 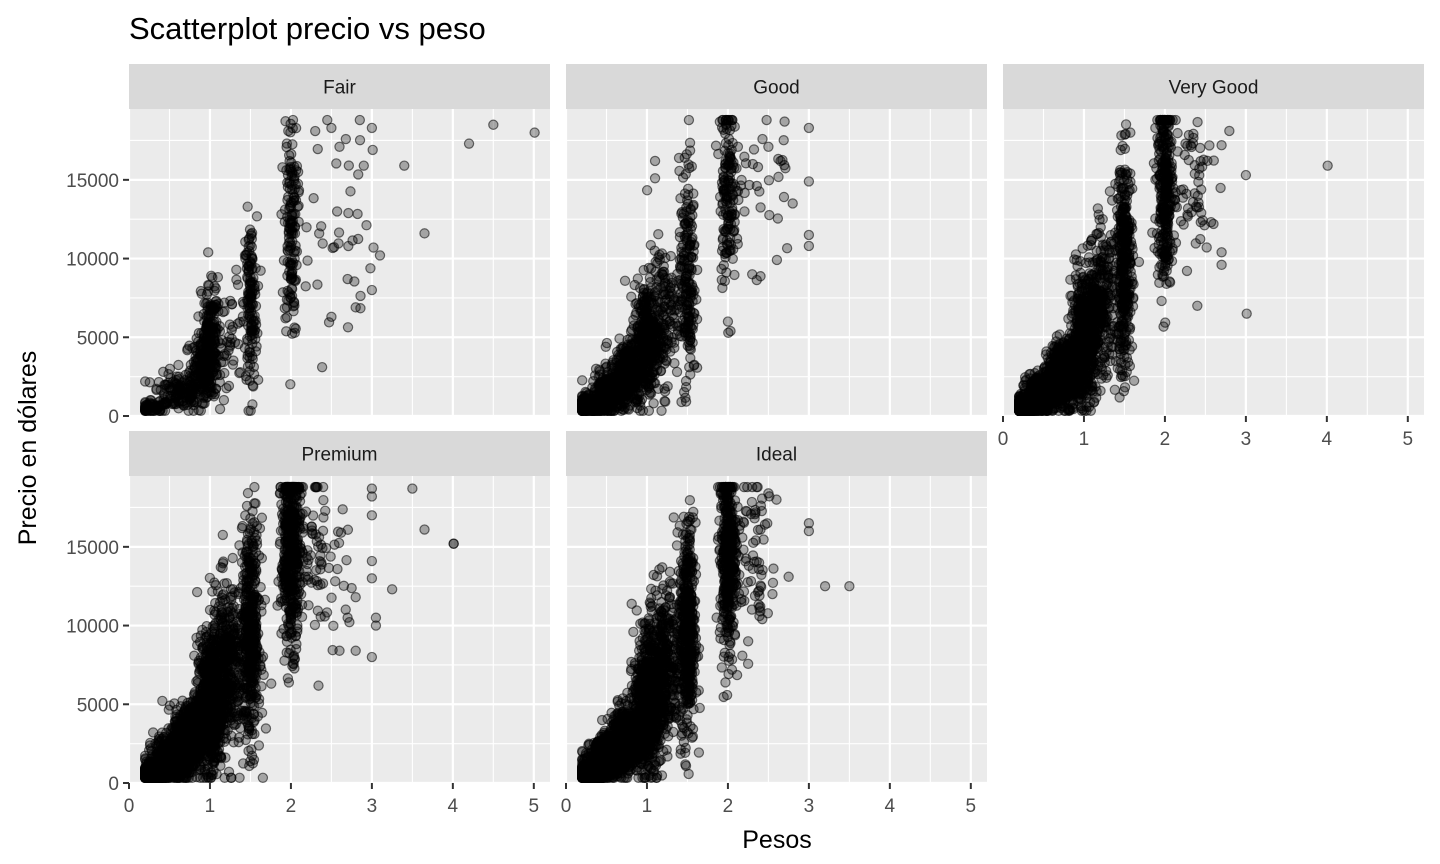 I want to click on facet-strip, so click(x=339, y=86).